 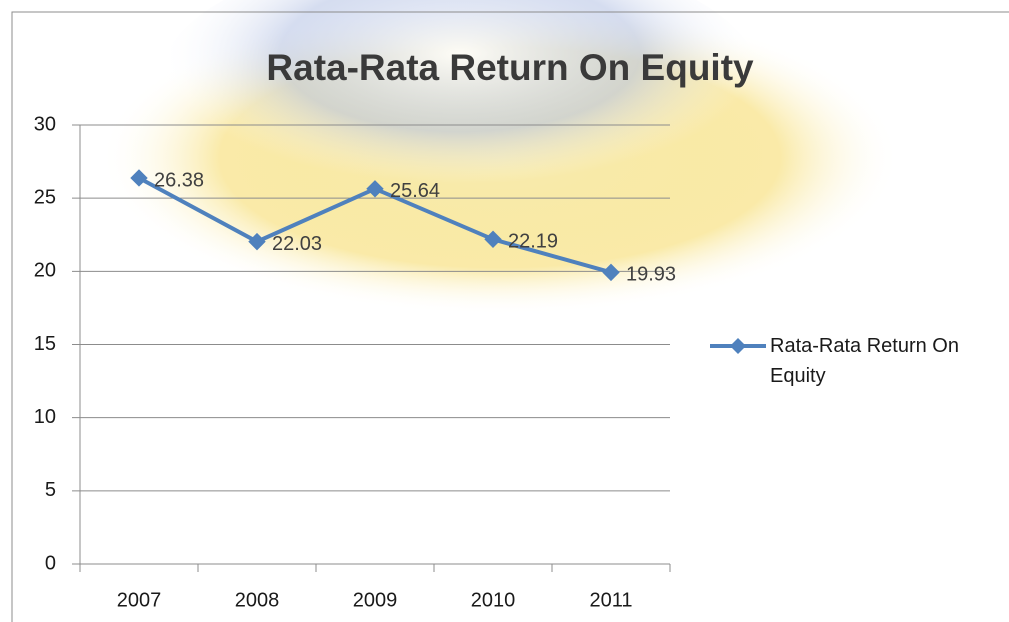 What do you see at coordinates (415, 191) in the screenshot?
I see `data-label: 25.64` at bounding box center [415, 191].